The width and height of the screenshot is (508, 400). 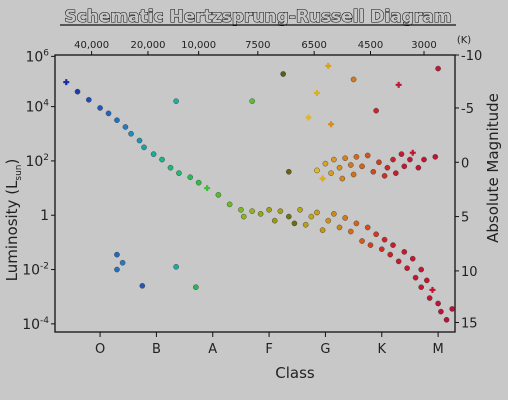 I want to click on luminosity-tick-exponent: 2, so click(x=46, y=158).